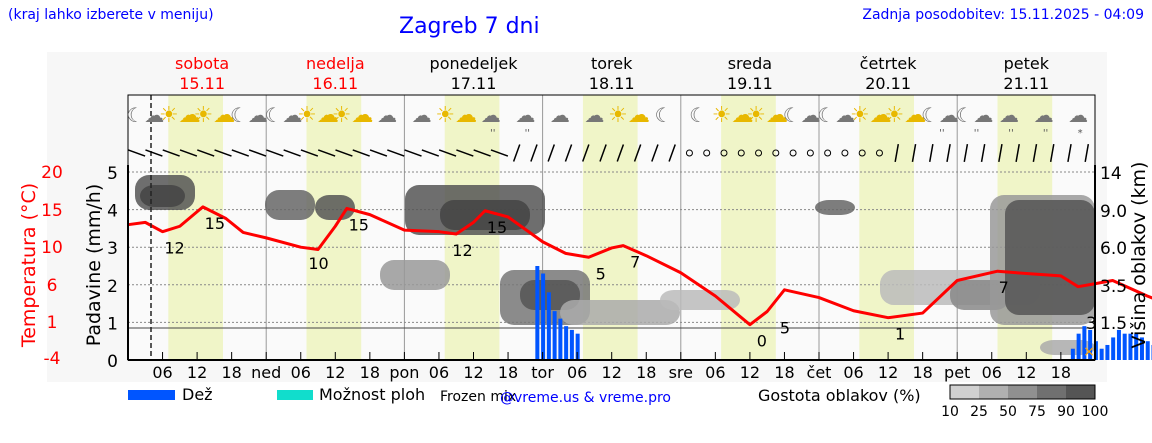 The height and width of the screenshot is (443, 1152). Describe the element at coordinates (111, 15) in the screenshot. I see `menu-hint: (kraj lahko izberete v meniju)` at that location.